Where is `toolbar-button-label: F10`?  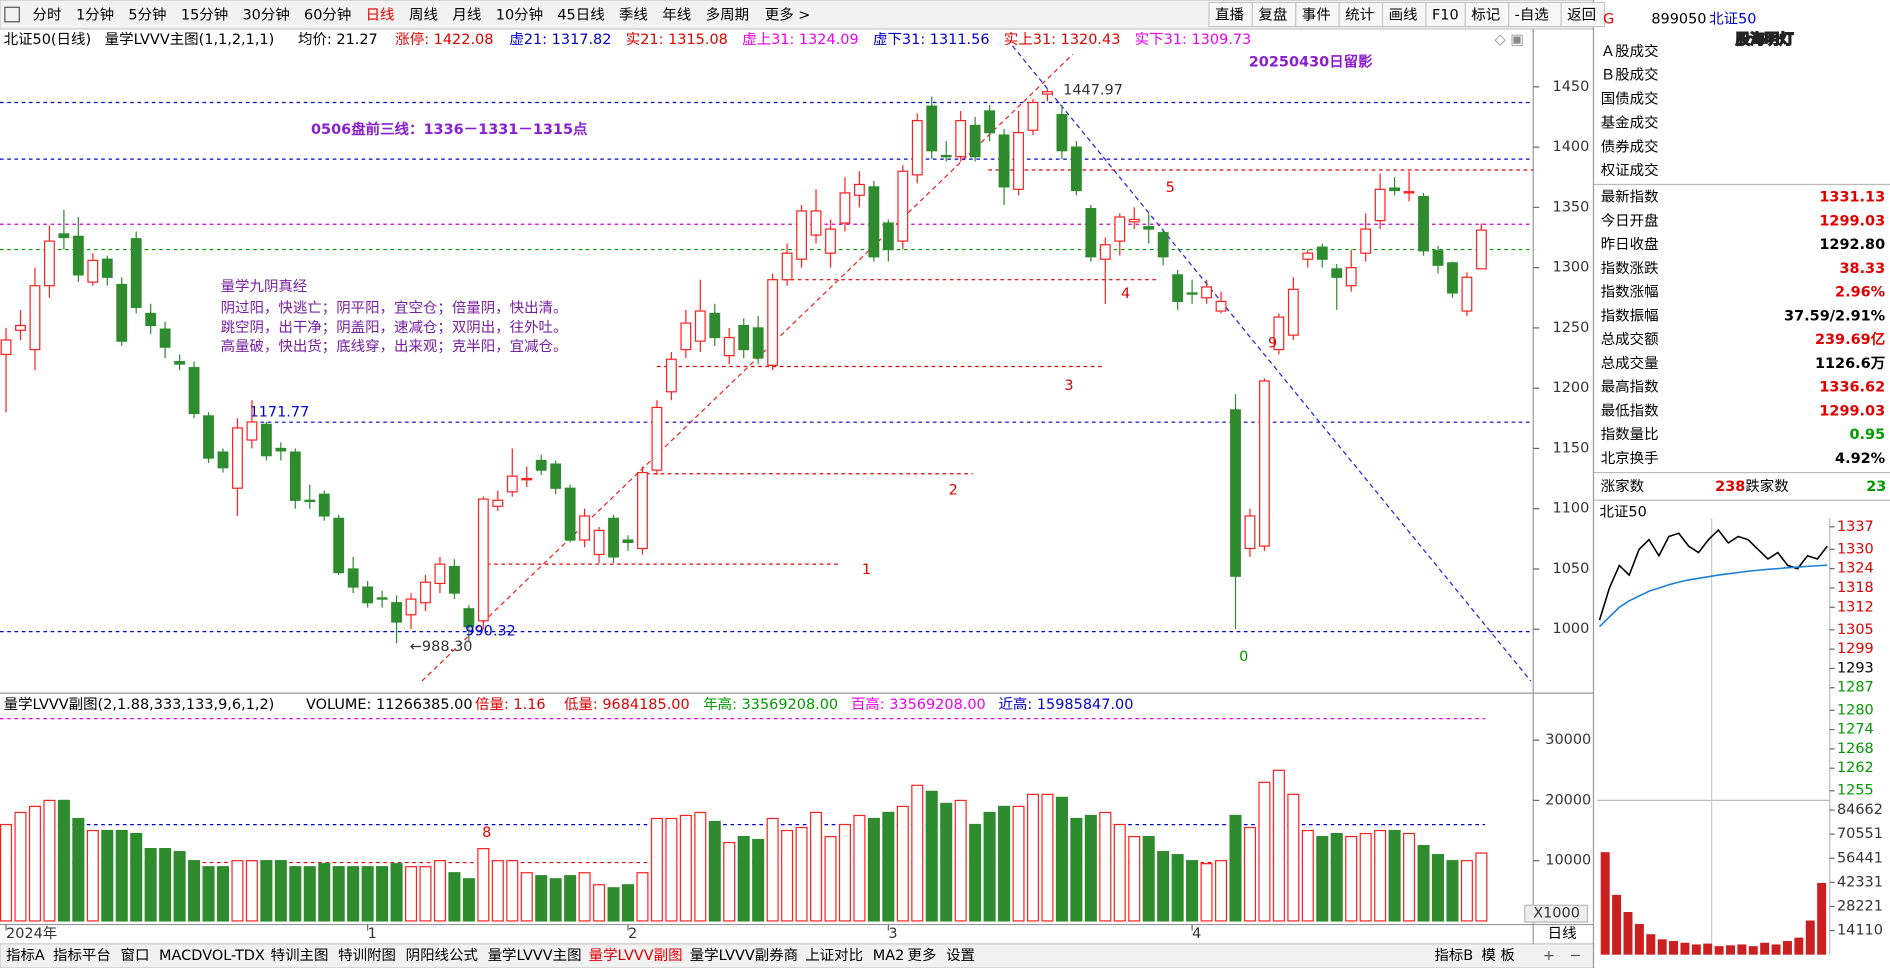 toolbar-button-label: F10 is located at coordinates (1445, 16).